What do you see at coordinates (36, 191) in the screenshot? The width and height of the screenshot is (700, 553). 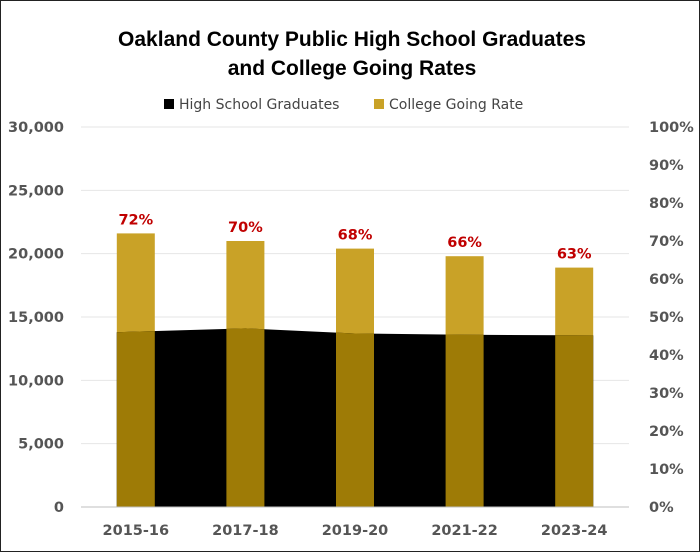 I see `left-tick-label: 25,000` at bounding box center [36, 191].